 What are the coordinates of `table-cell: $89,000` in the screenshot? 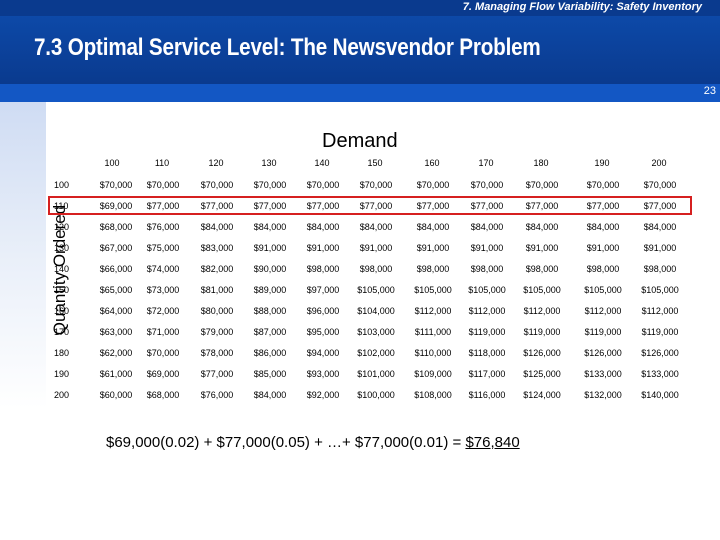 It's located at (270, 290).